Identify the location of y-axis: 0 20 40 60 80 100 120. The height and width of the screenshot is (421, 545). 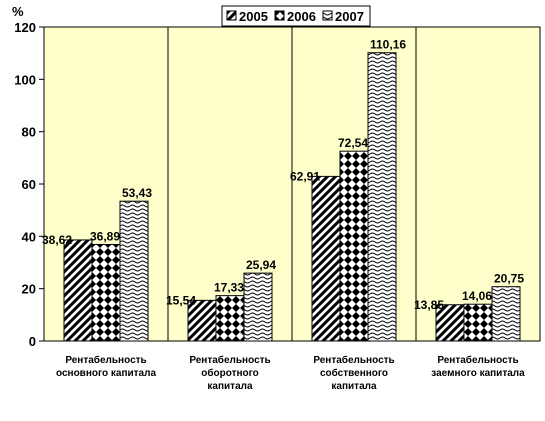
(29, 184).